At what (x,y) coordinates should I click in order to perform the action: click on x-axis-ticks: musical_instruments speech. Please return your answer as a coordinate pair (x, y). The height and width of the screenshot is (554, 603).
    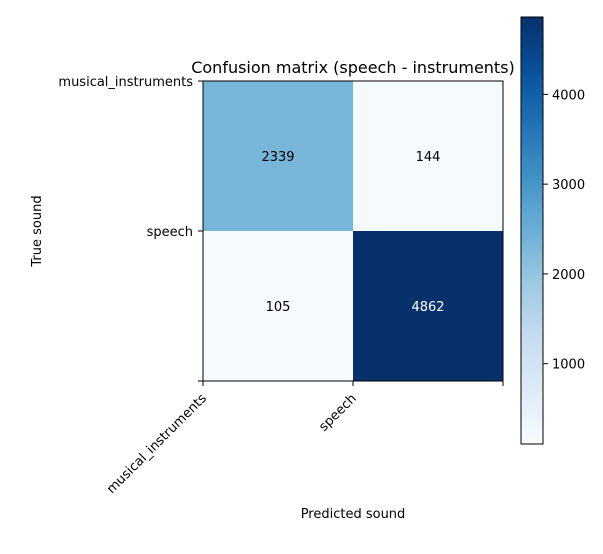
    Looking at the image, I should click on (304, 439).